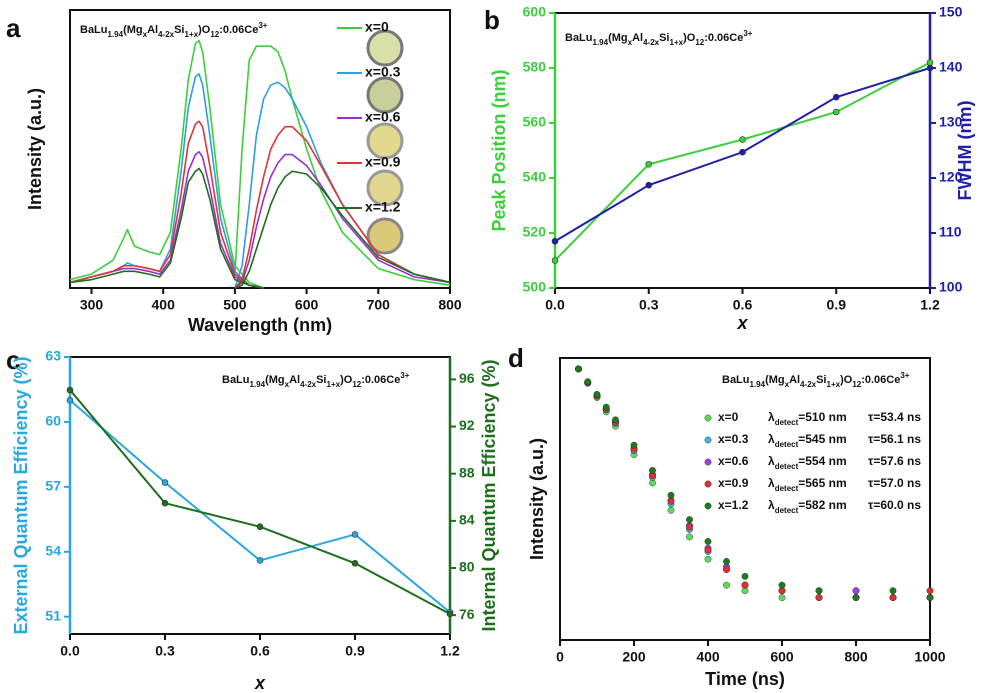 This screenshot has height=693, width=1000. I want to click on series-line, so click(260, 506).